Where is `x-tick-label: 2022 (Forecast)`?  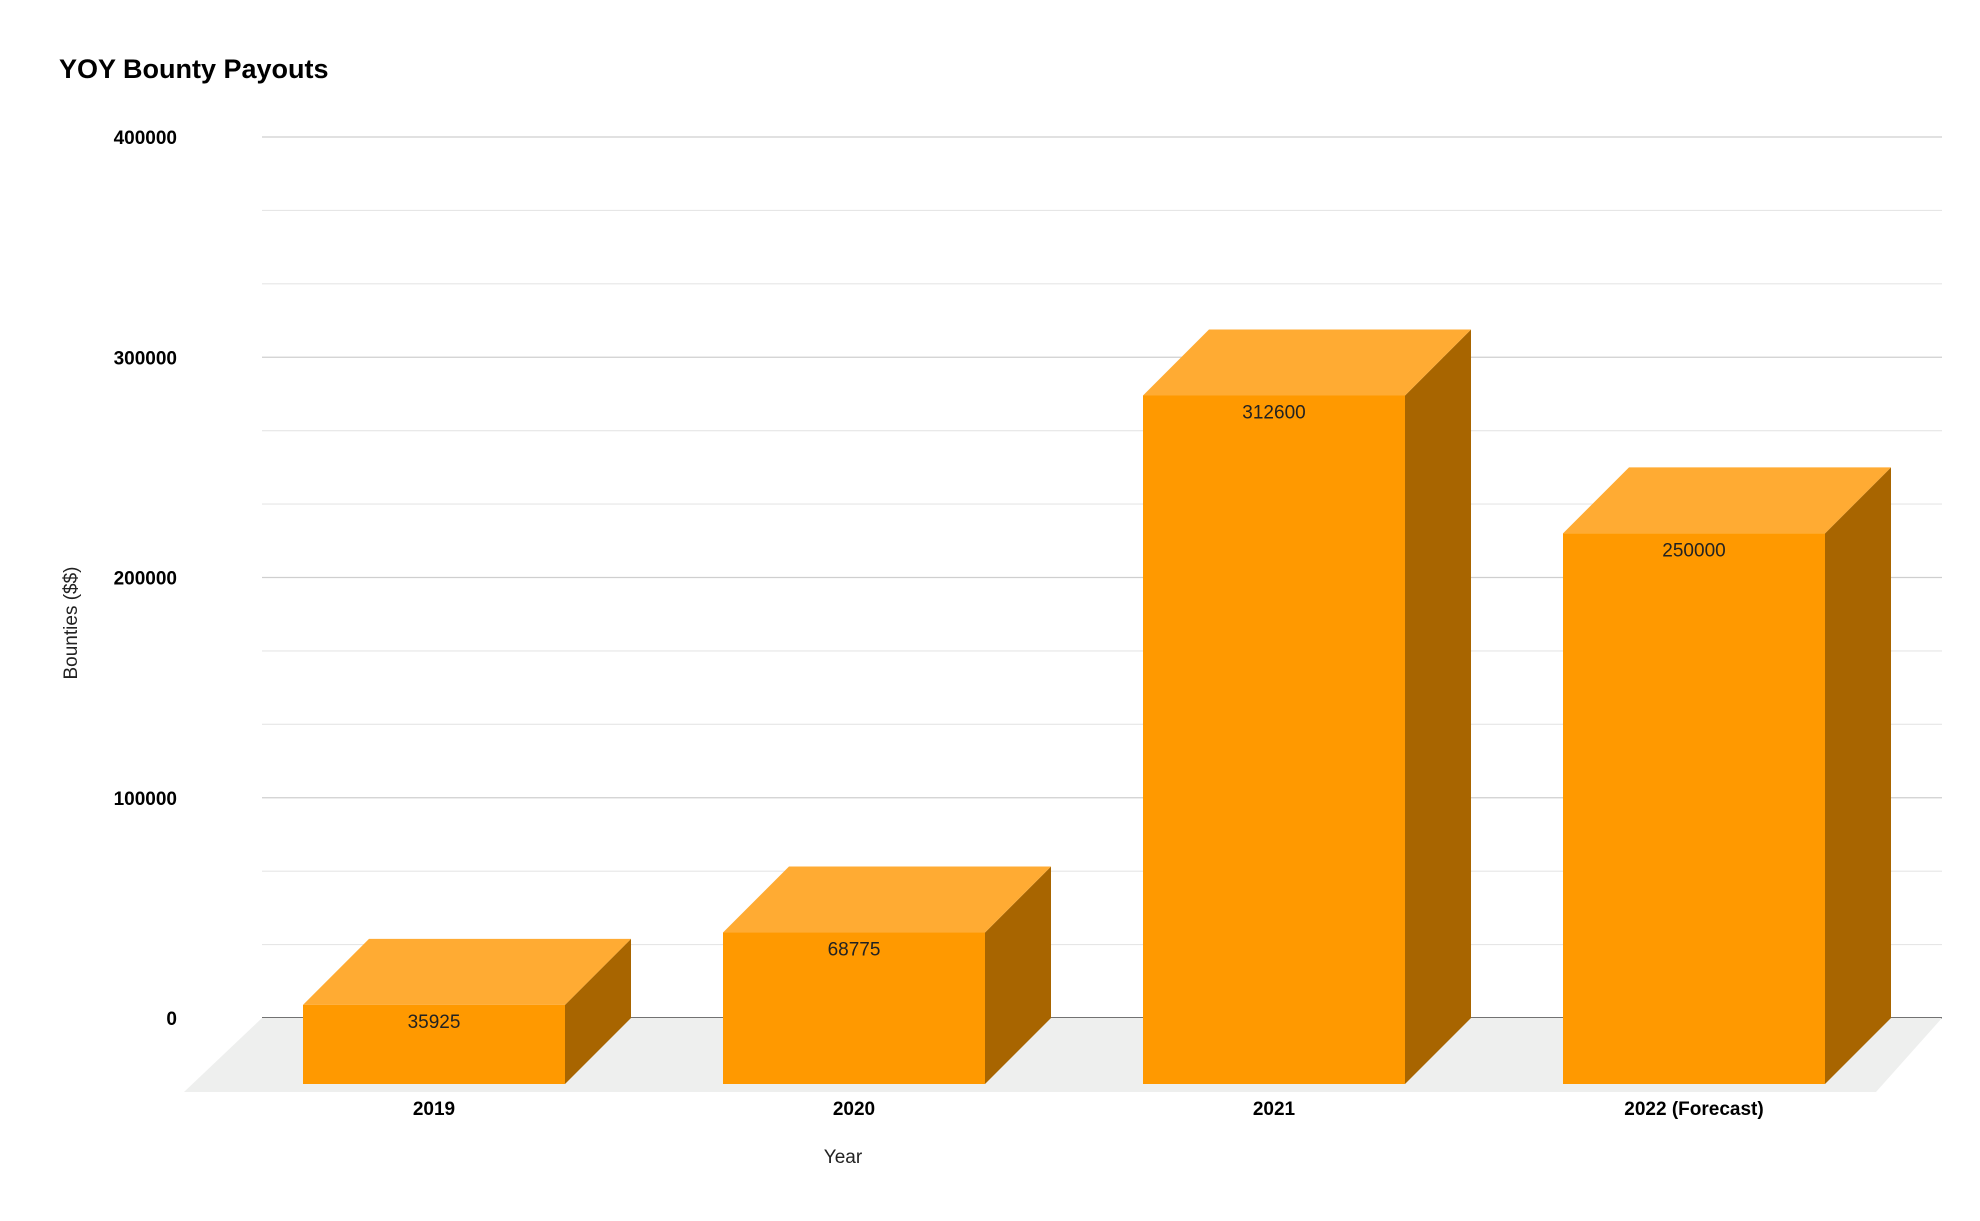 x-tick-label: 2022 (Forecast) is located at coordinates (1693, 1109).